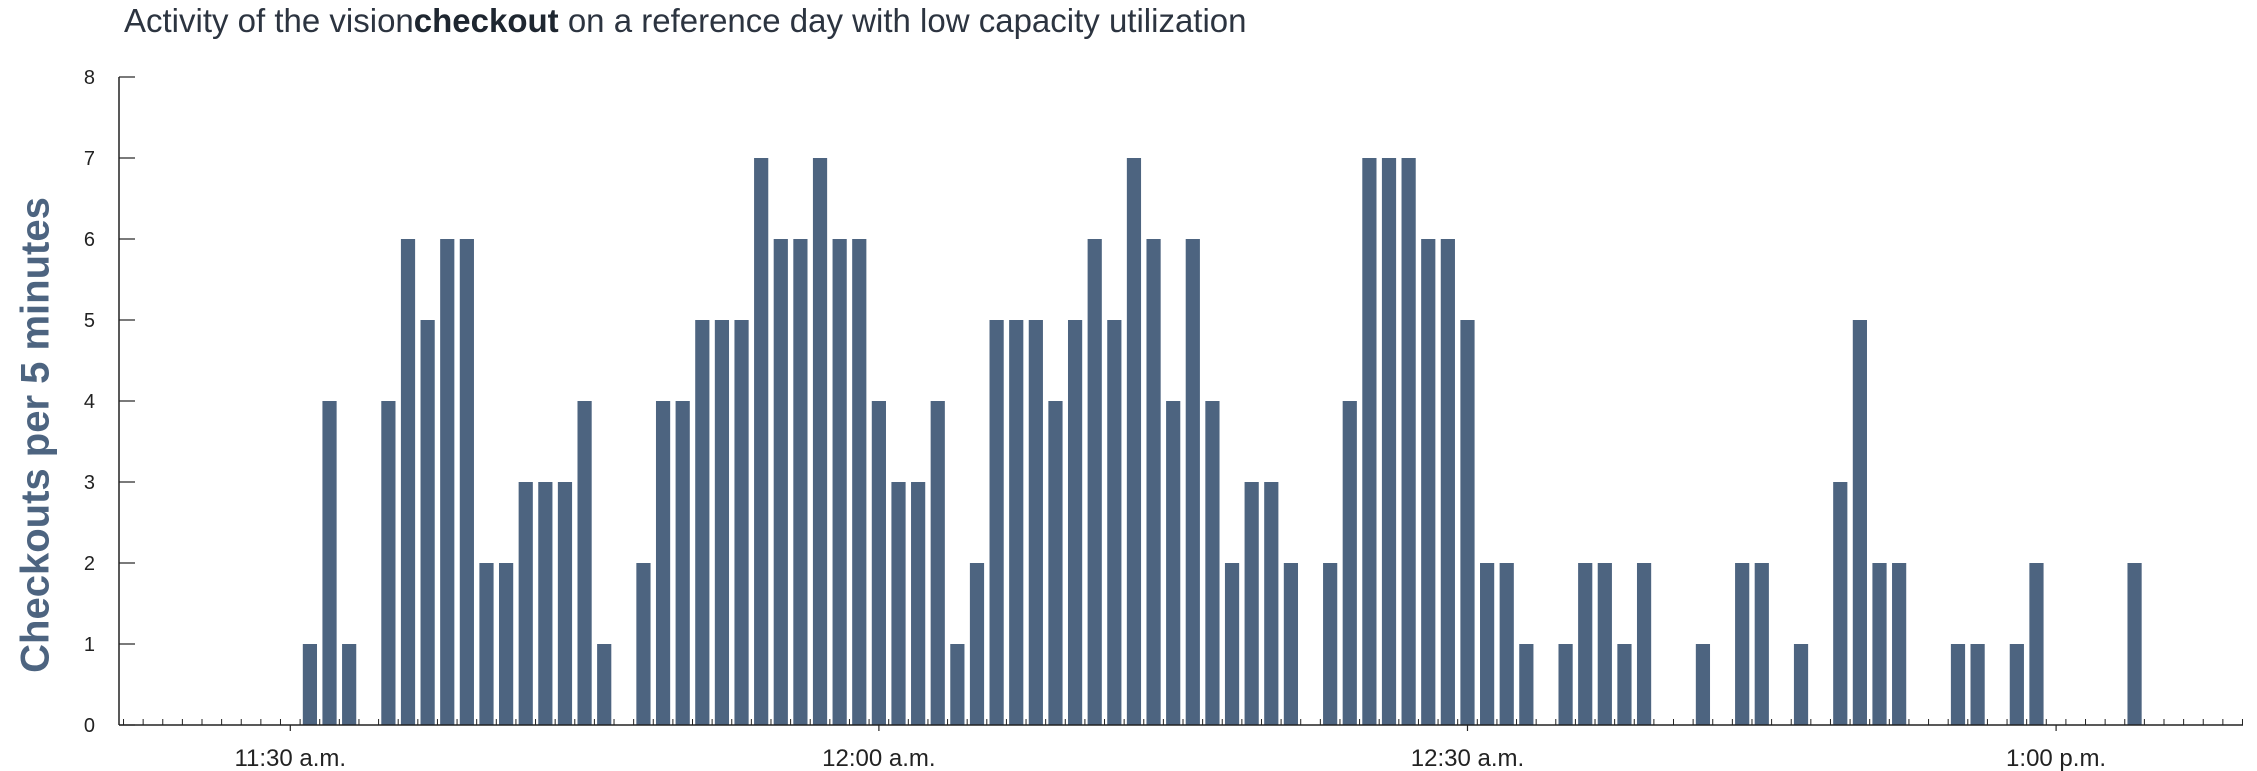  I want to click on y-tick-label: 6, so click(89, 240).